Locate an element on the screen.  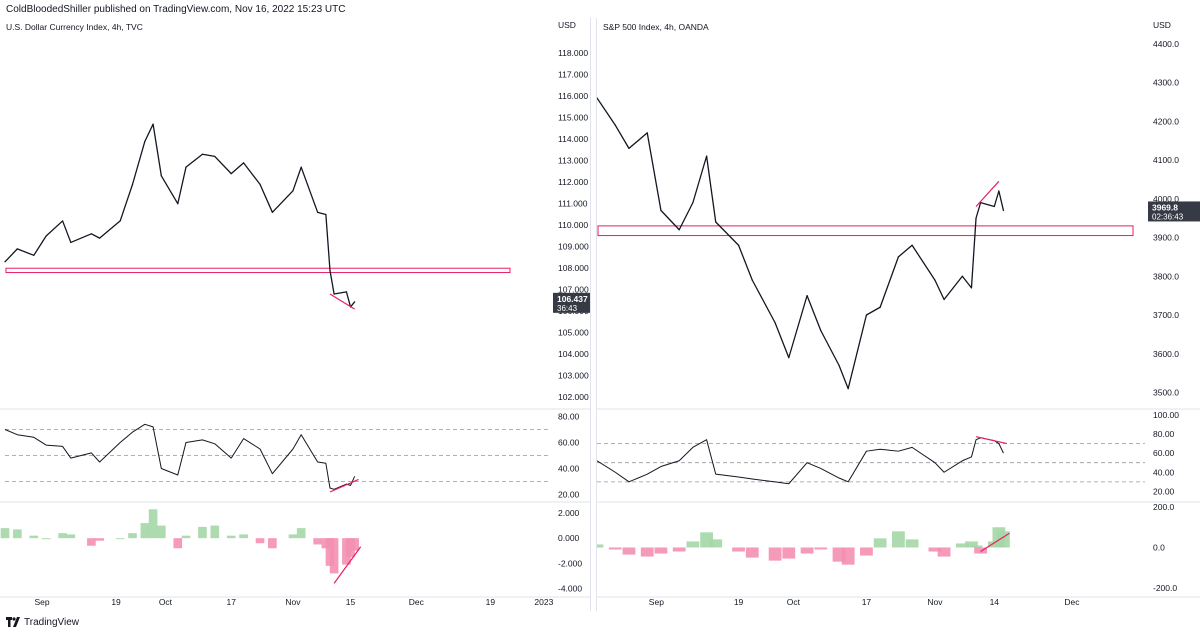
histogram-divergence-line is located at coordinates (995, 542).